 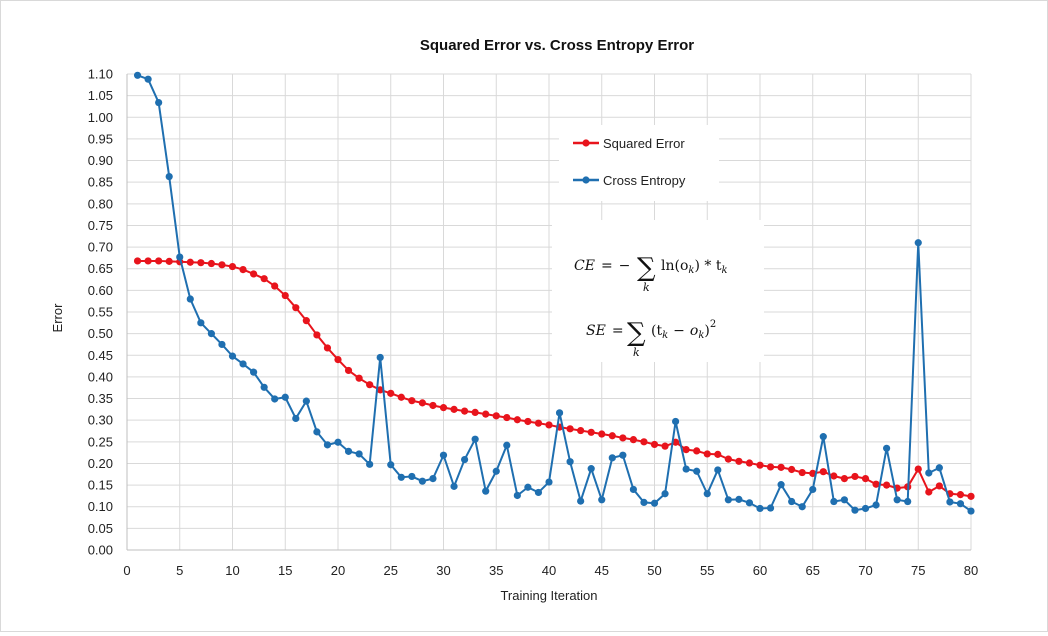 I want to click on y-axis-title: Error, so click(x=57, y=318).